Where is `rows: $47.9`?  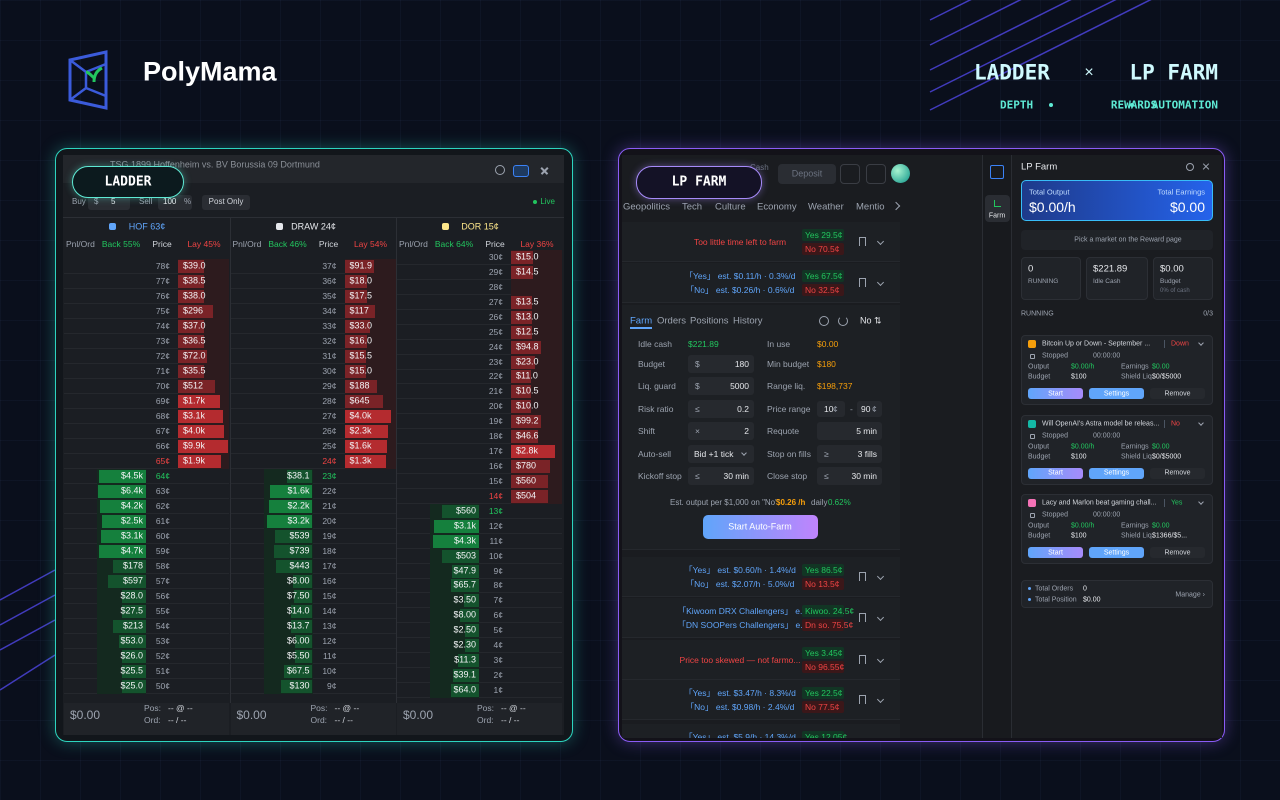 rows: $47.9 is located at coordinates (464, 570).